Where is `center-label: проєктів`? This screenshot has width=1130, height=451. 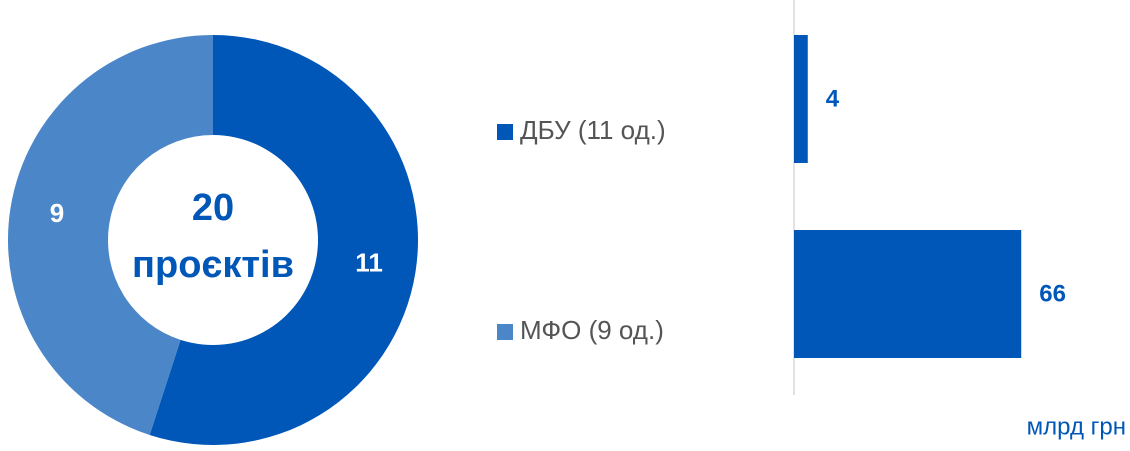 center-label: проєктів is located at coordinates (213, 265).